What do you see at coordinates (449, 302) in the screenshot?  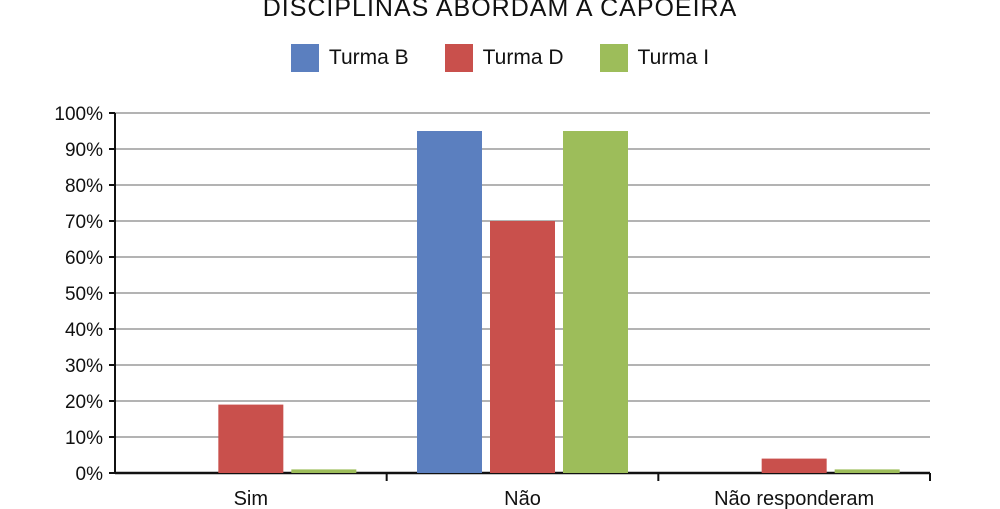 I see `bar-turma-b` at bounding box center [449, 302].